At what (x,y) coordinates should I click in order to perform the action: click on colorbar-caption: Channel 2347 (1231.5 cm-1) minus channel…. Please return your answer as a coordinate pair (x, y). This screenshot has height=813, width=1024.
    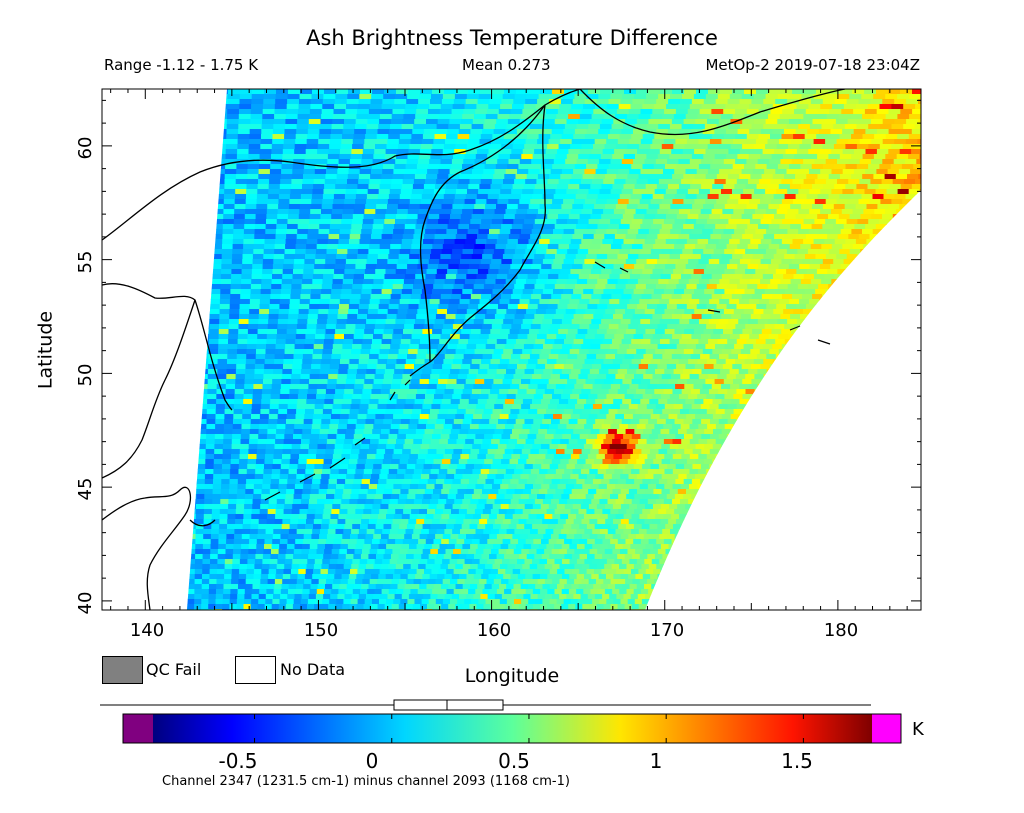
    Looking at the image, I should click on (366, 781).